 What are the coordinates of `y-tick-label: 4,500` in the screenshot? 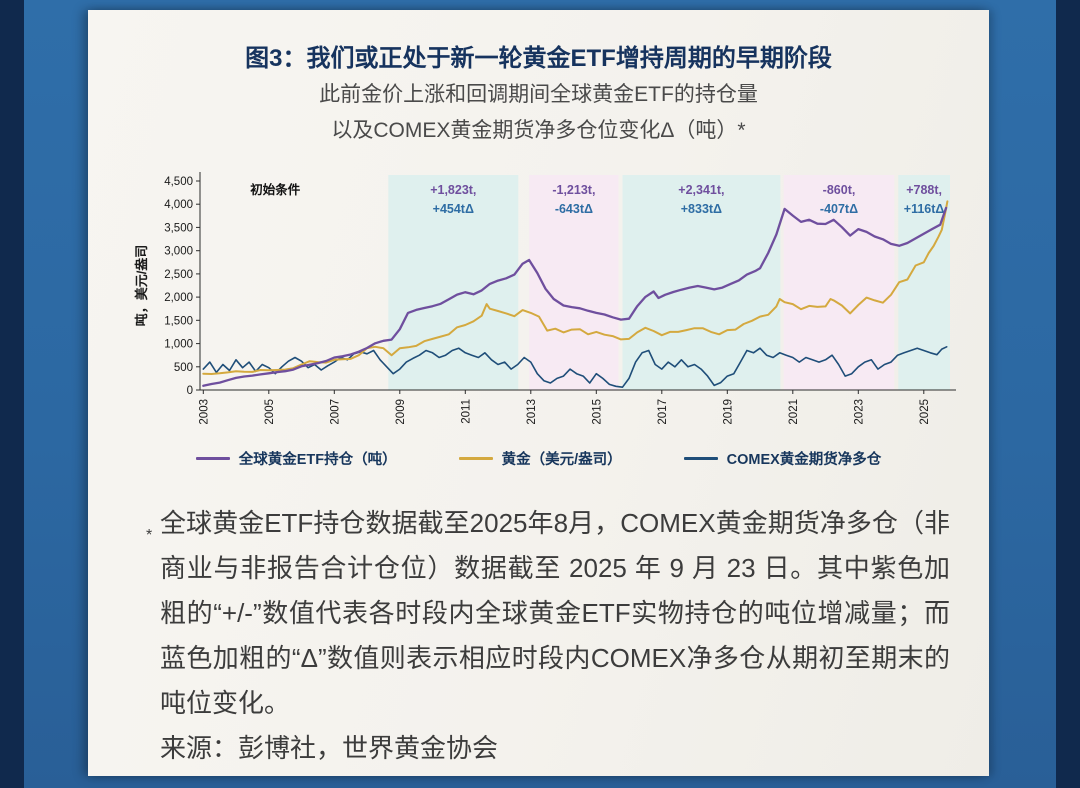 It's located at (178, 182).